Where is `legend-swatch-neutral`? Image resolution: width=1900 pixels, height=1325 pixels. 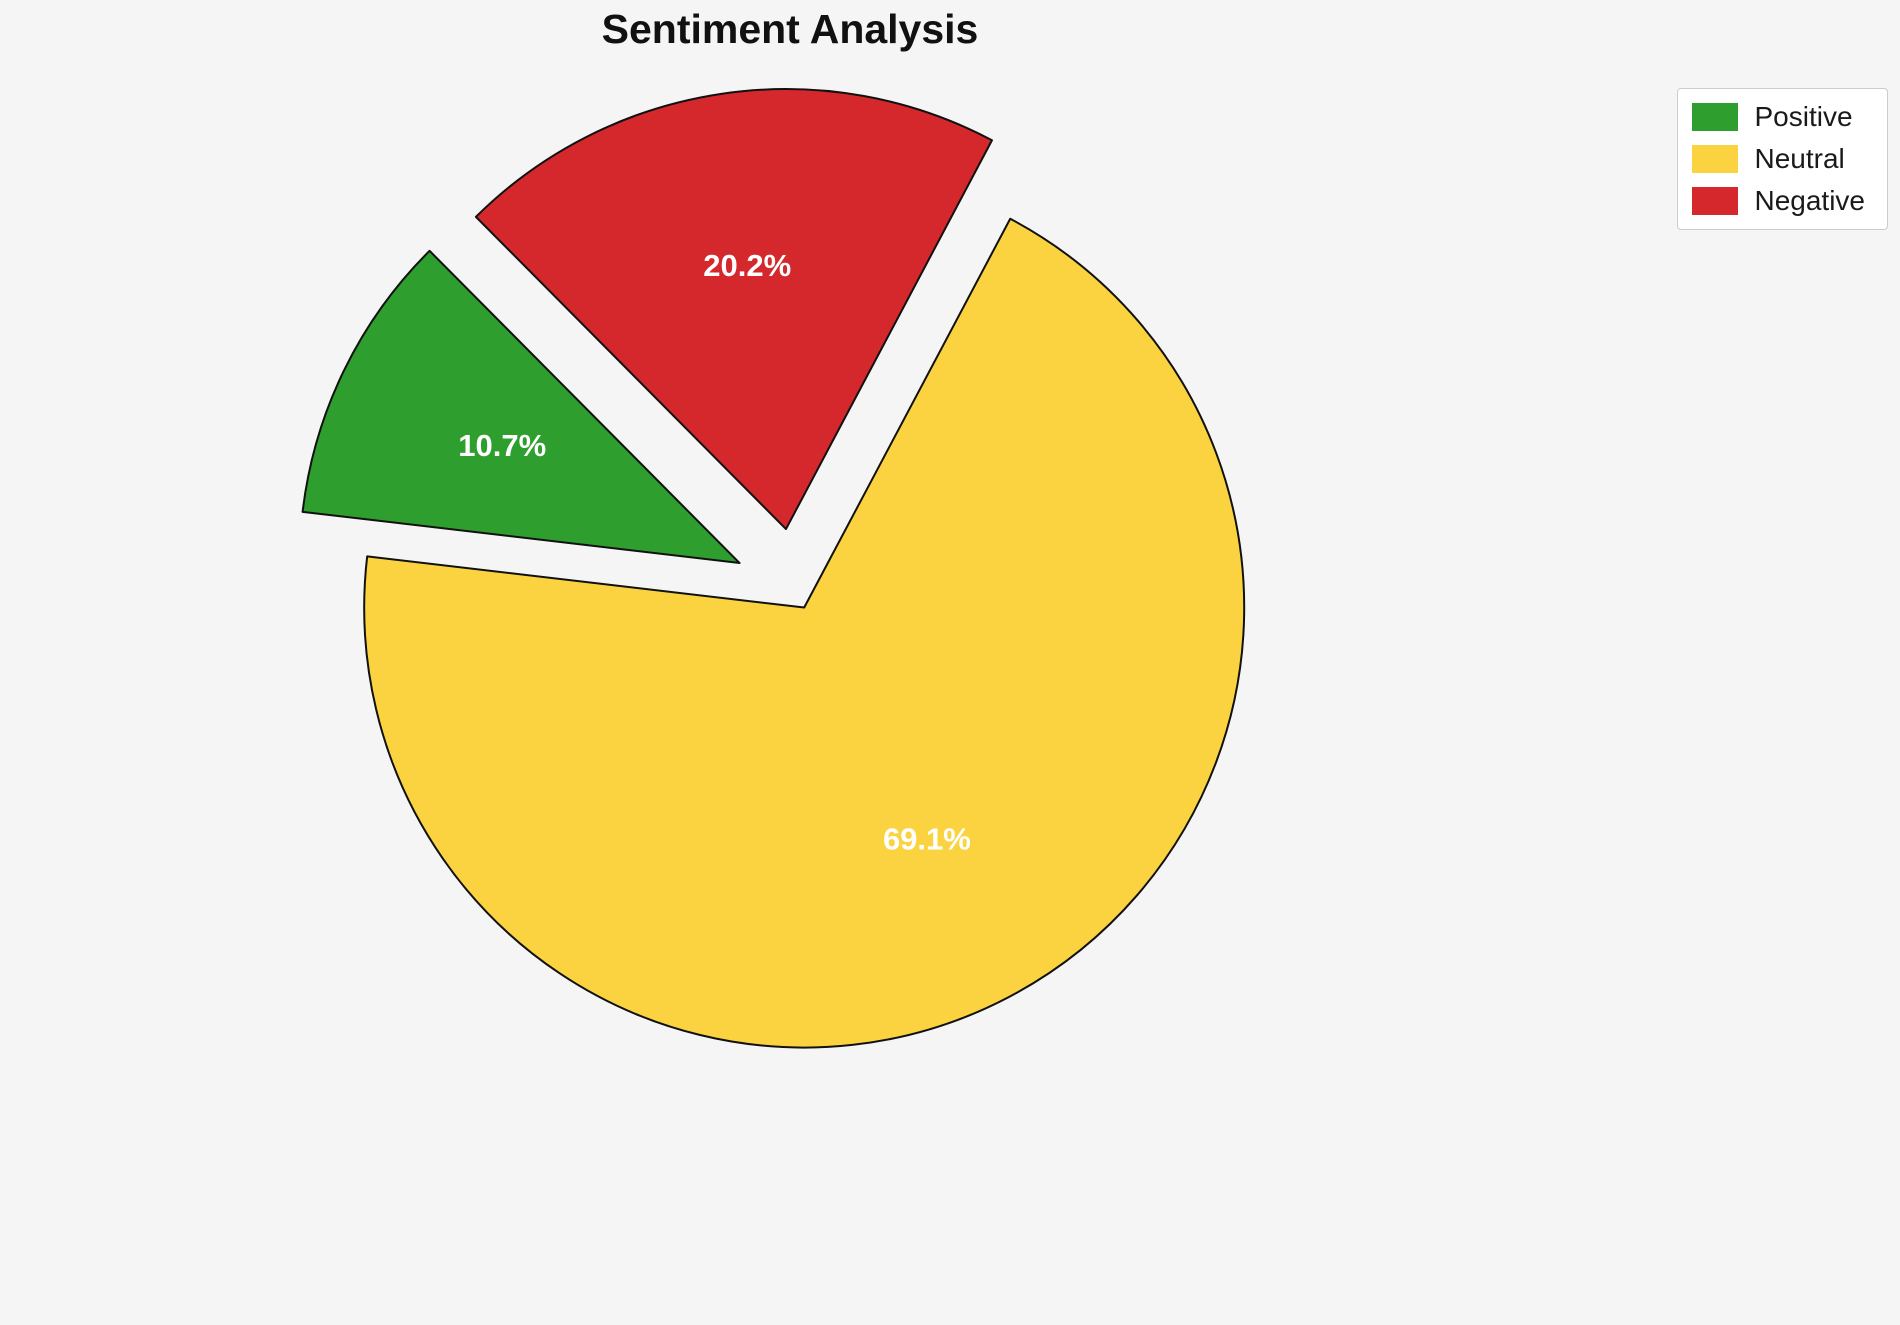 legend-swatch-neutral is located at coordinates (1715, 159).